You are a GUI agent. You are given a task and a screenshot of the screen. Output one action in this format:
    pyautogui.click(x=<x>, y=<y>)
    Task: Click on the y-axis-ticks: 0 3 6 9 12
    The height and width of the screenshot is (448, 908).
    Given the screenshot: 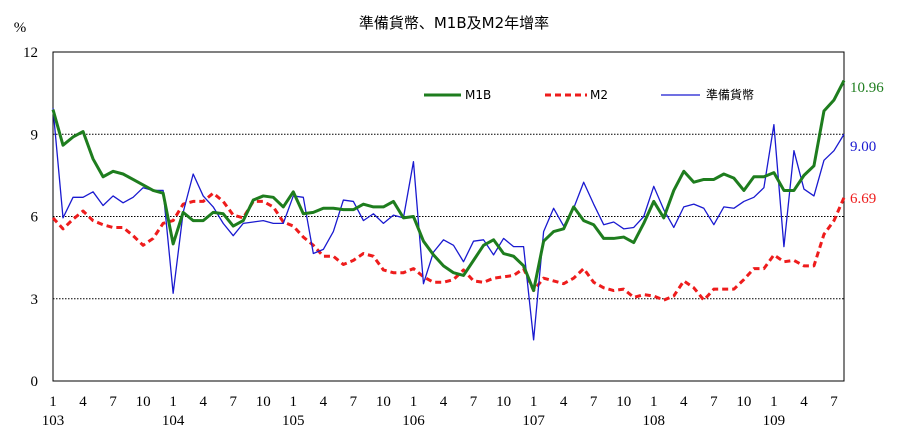 What is the action you would take?
    pyautogui.click(x=31, y=217)
    